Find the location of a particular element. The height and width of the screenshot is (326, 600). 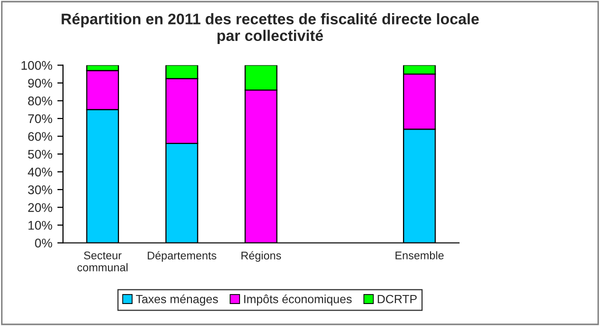

legend-label: Taxes ménages is located at coordinates (177, 300).